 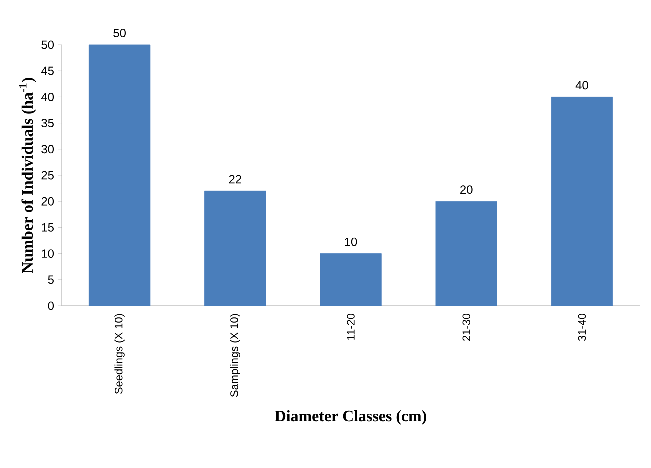 I want to click on data-label: 20, so click(x=466, y=190).